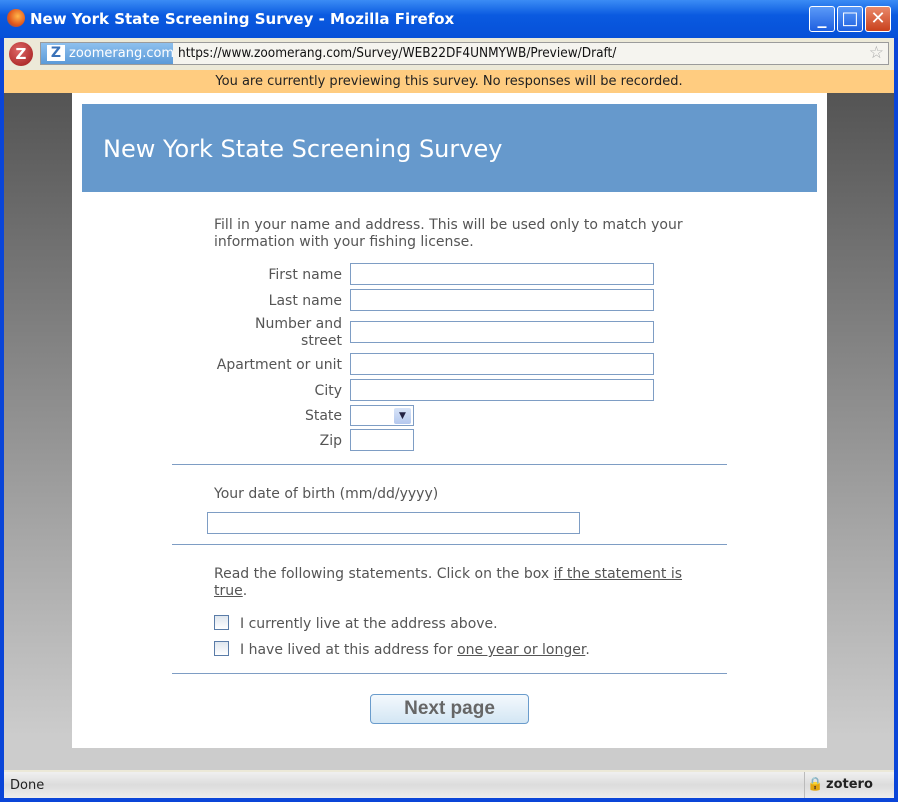 This screenshot has height=802, width=898. I want to click on statement2-end: ., so click(587, 650).